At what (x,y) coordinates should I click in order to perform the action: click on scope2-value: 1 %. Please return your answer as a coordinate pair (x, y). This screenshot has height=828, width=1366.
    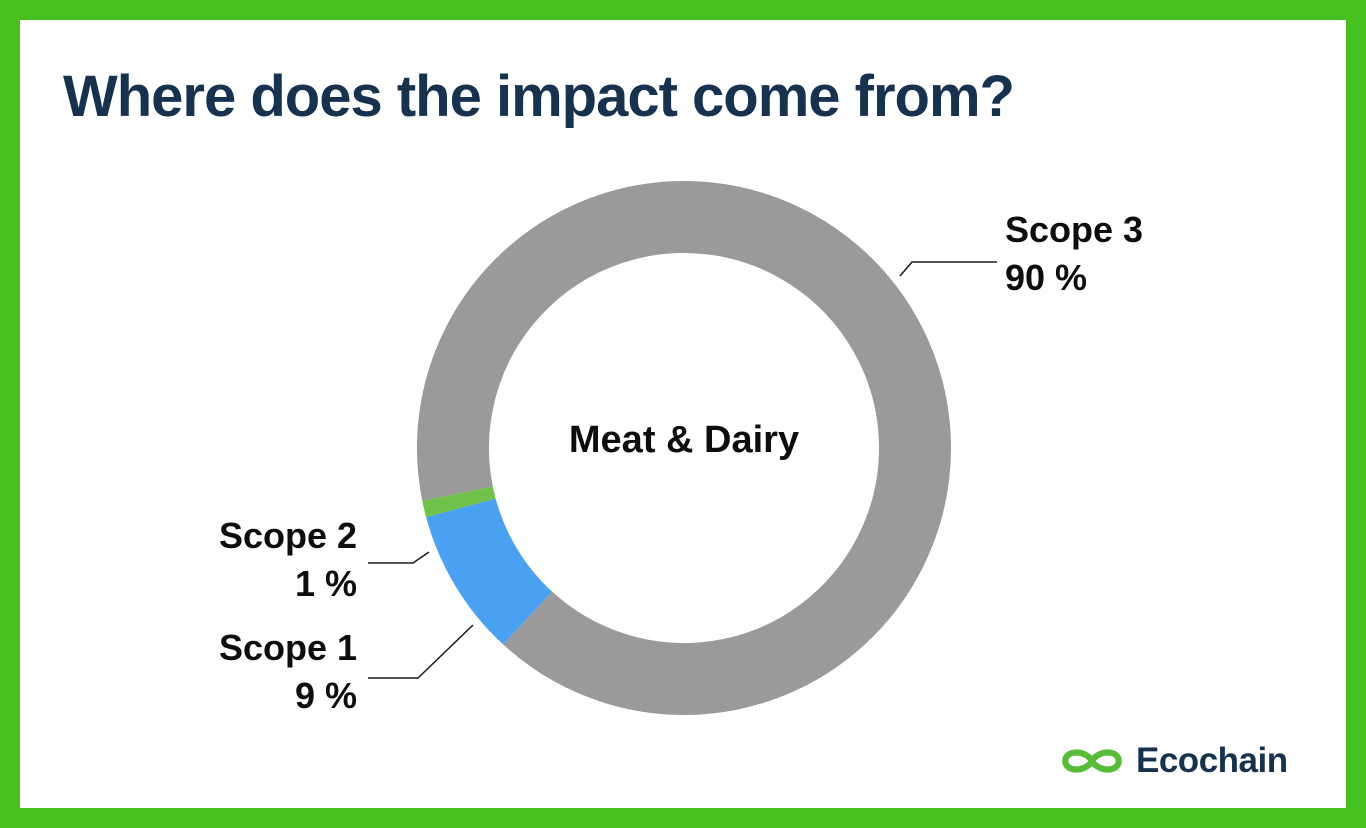
    Looking at the image, I should click on (325, 583).